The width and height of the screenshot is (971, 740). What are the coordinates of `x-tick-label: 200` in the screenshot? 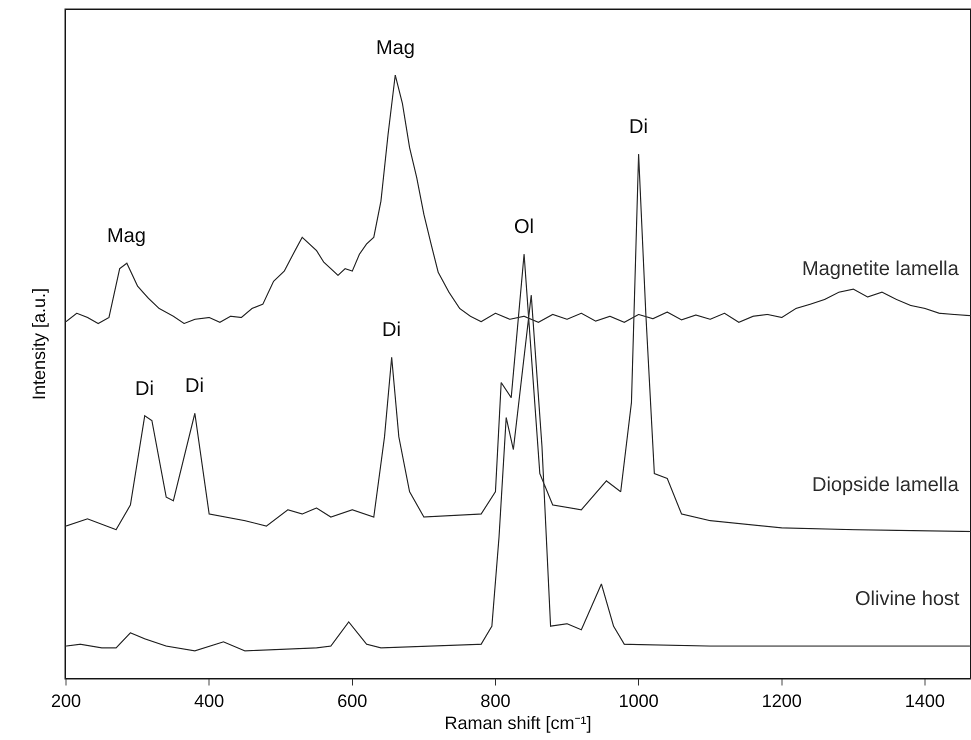 It's located at (66, 701).